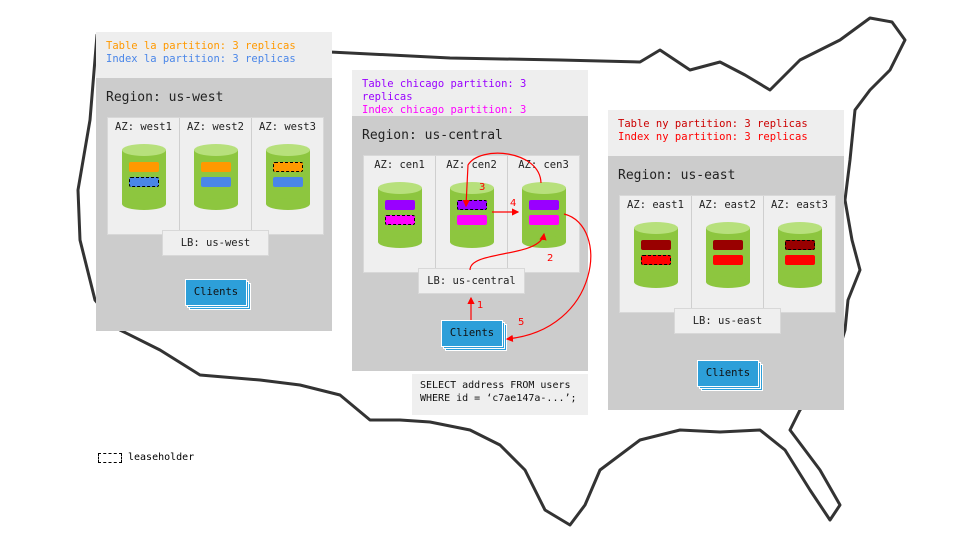 The height and width of the screenshot is (540, 960). I want to click on region-title: Region: us-central, so click(432, 135).